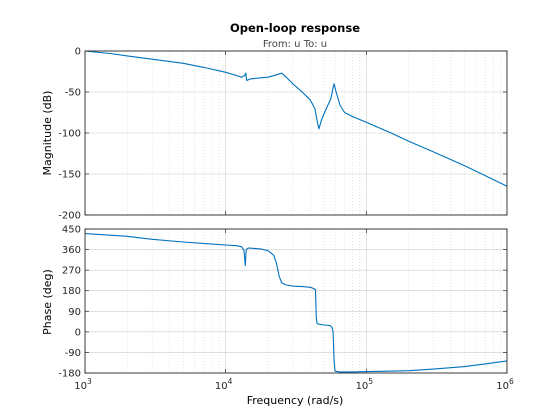 Image resolution: width=560 pixels, height=420 pixels. What do you see at coordinates (71, 250) in the screenshot?
I see `phase-y-tick-label: 360` at bounding box center [71, 250].